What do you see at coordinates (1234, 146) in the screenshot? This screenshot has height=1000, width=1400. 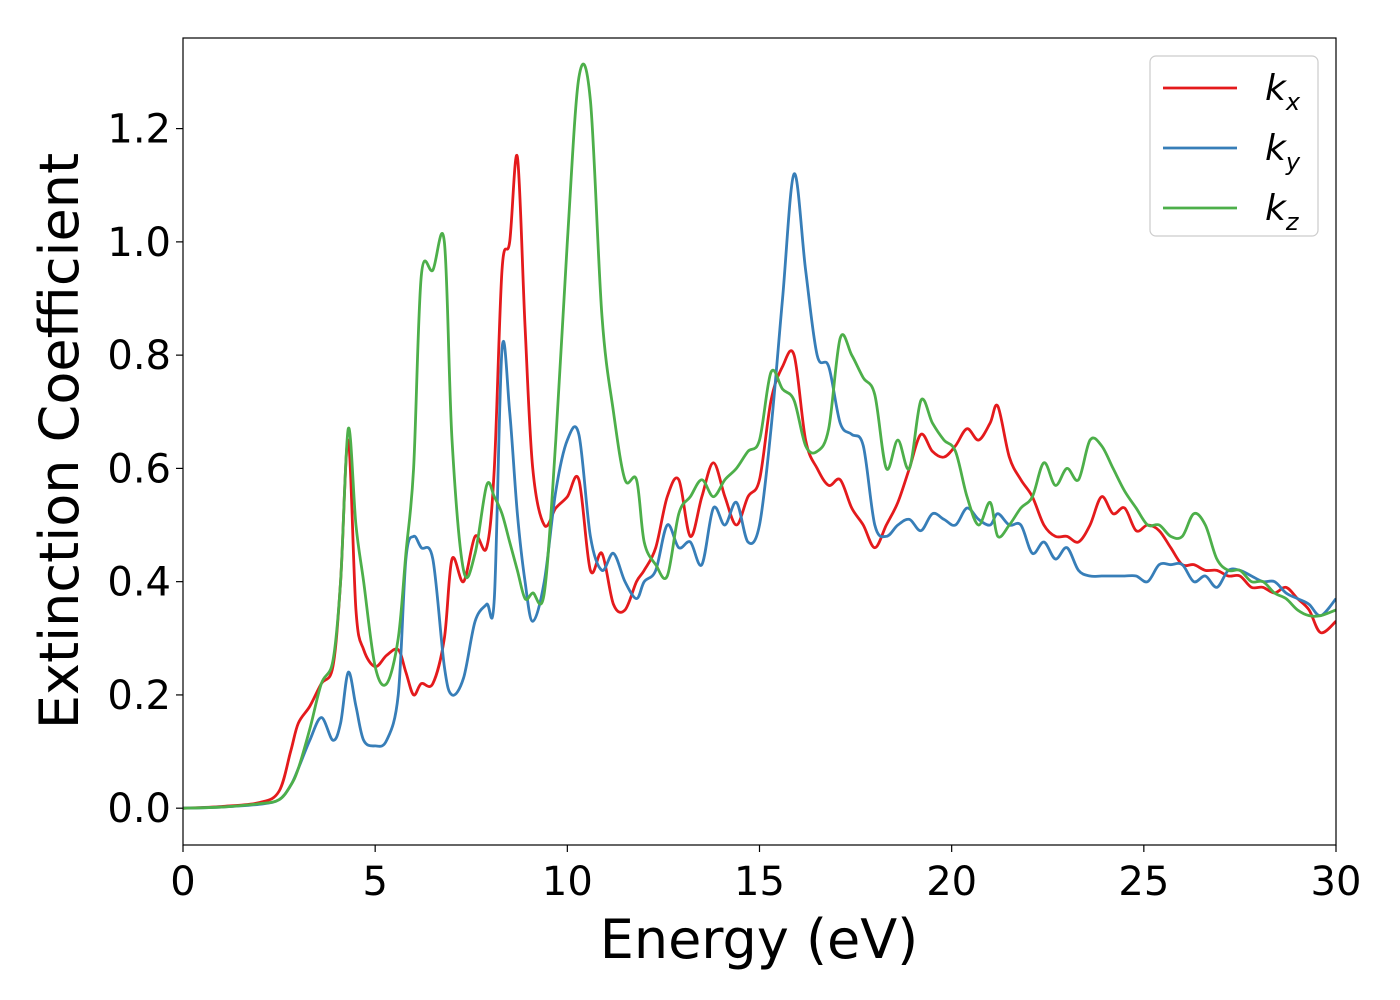 I see `legend-box` at bounding box center [1234, 146].